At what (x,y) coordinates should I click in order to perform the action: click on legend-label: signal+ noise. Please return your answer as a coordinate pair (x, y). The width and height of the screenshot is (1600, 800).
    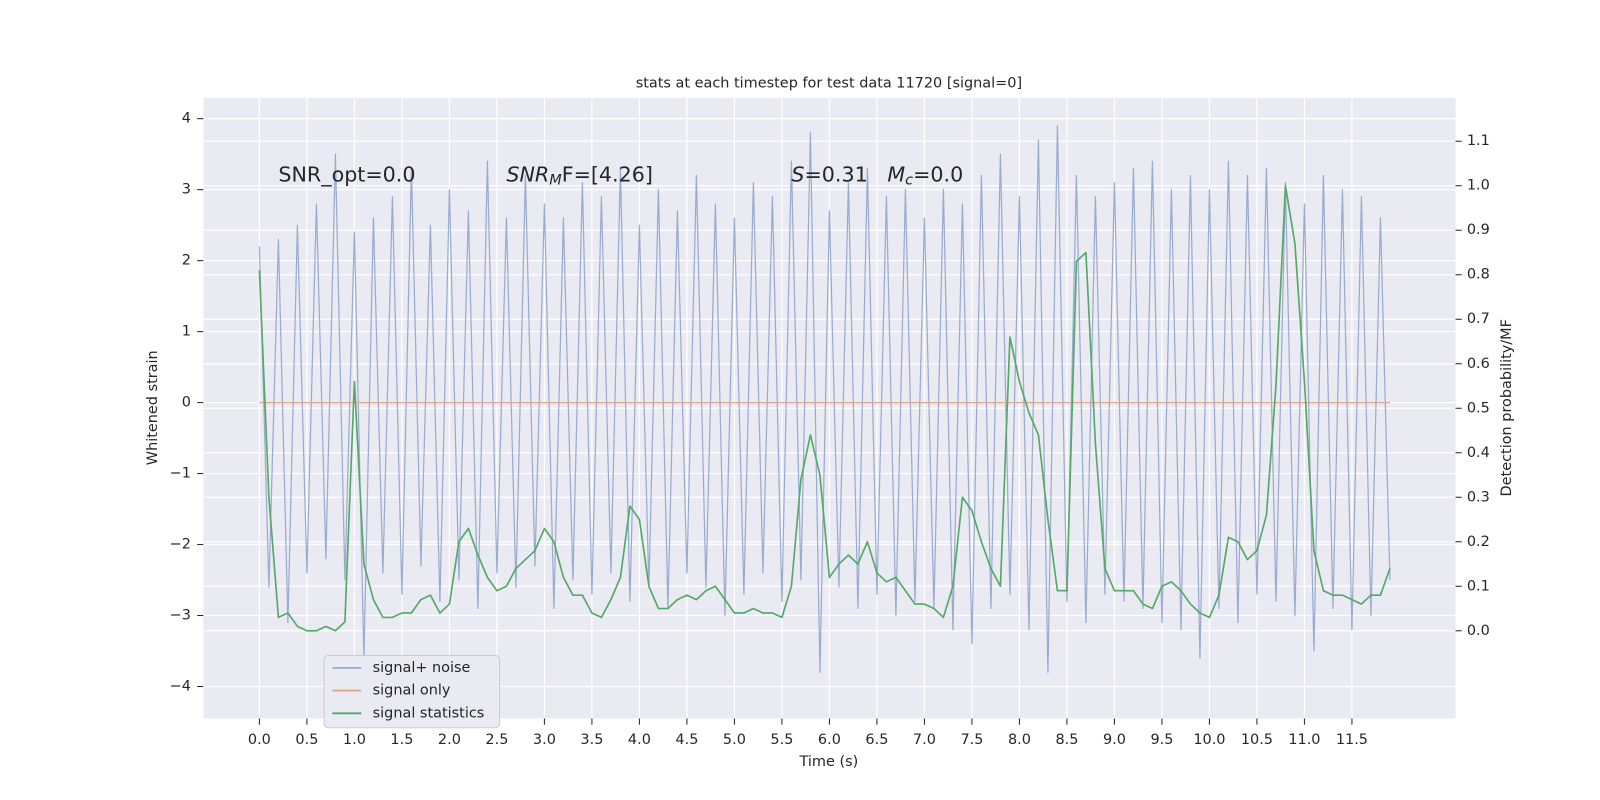
    Looking at the image, I should click on (422, 668).